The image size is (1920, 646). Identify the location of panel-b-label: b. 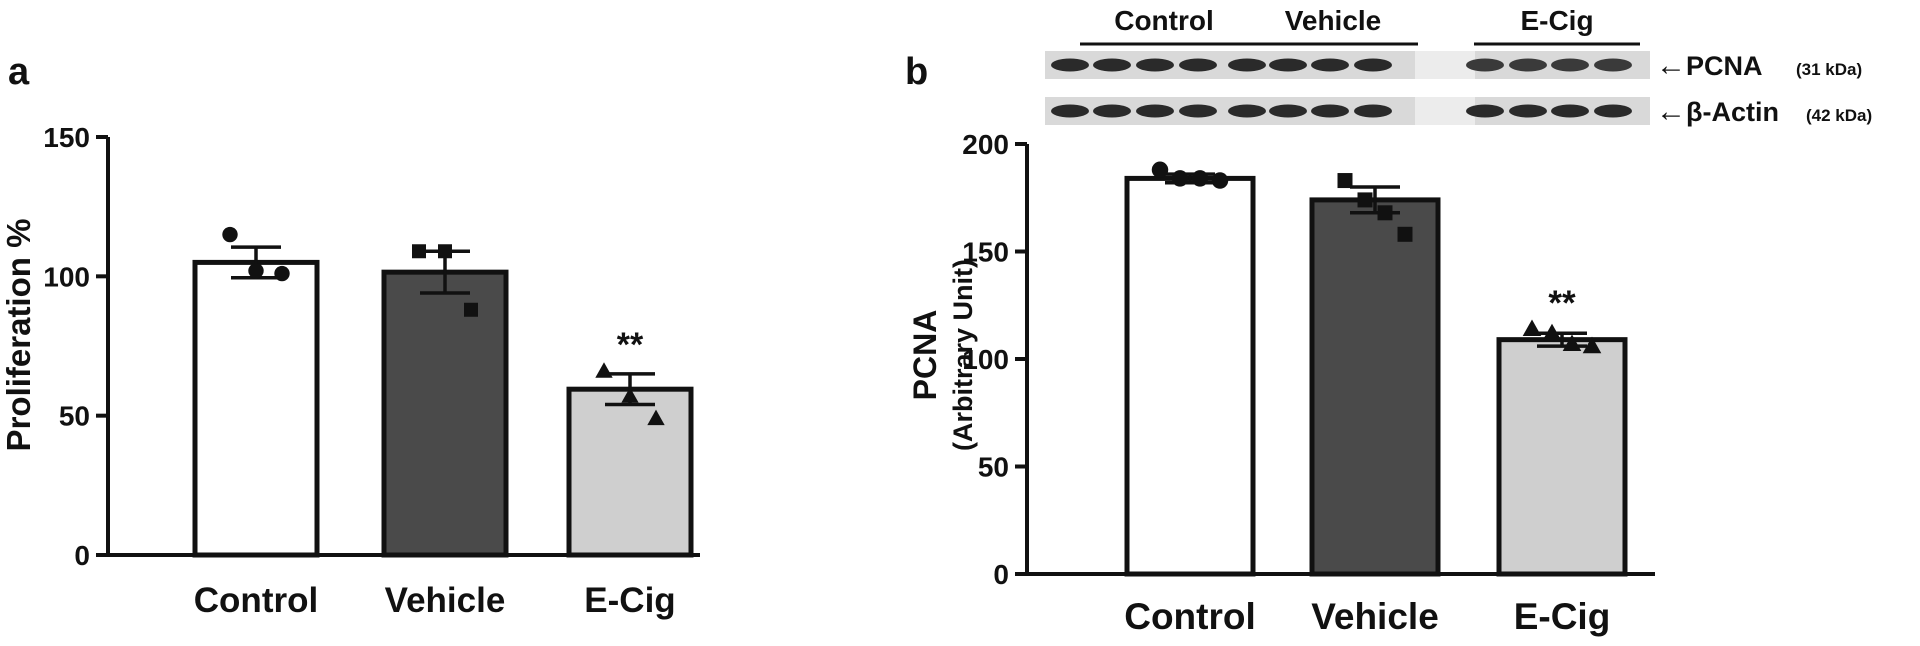
(916, 72).